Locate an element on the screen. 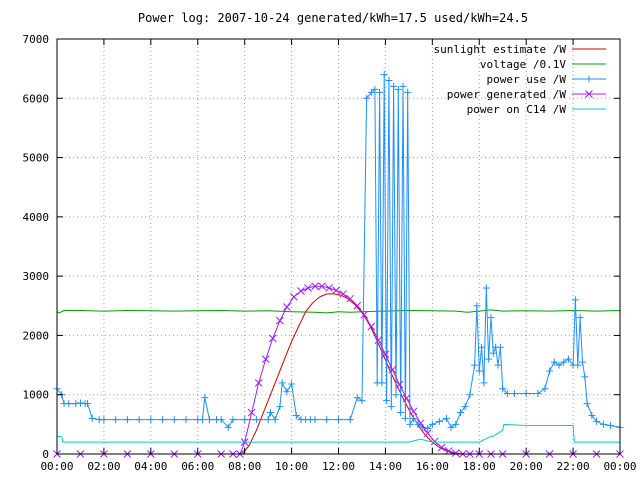 The image size is (640, 485). legend-label: power on C14 /W is located at coordinates (517, 109).